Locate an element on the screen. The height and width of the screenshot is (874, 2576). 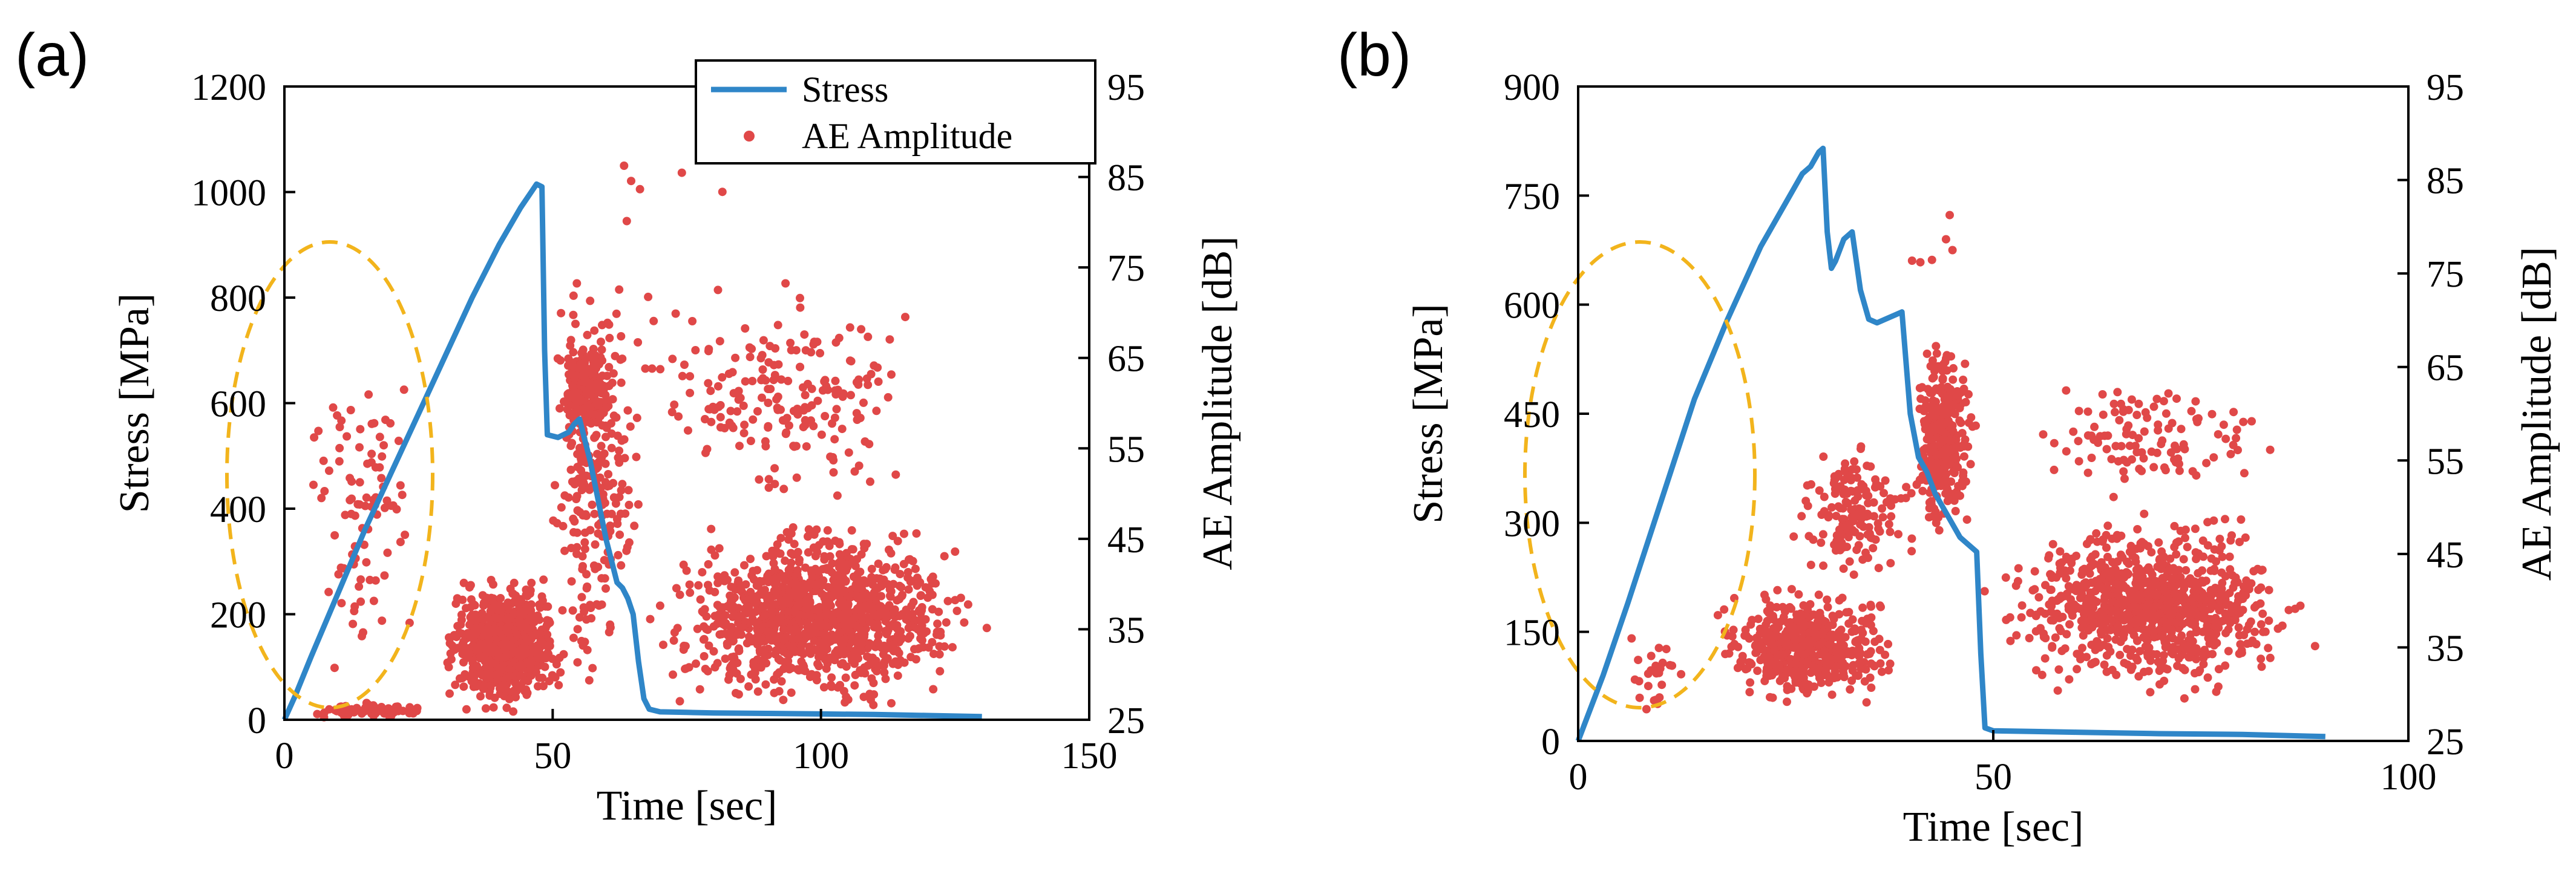
legend-stress-label: Stress is located at coordinates (845, 90).